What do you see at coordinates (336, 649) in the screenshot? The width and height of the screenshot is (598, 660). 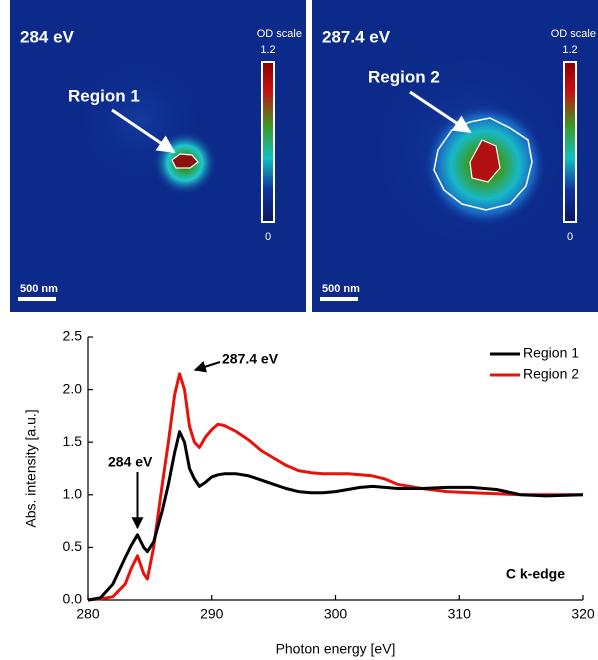 I see `x-axis-label: Photon energy [eV]` at bounding box center [336, 649].